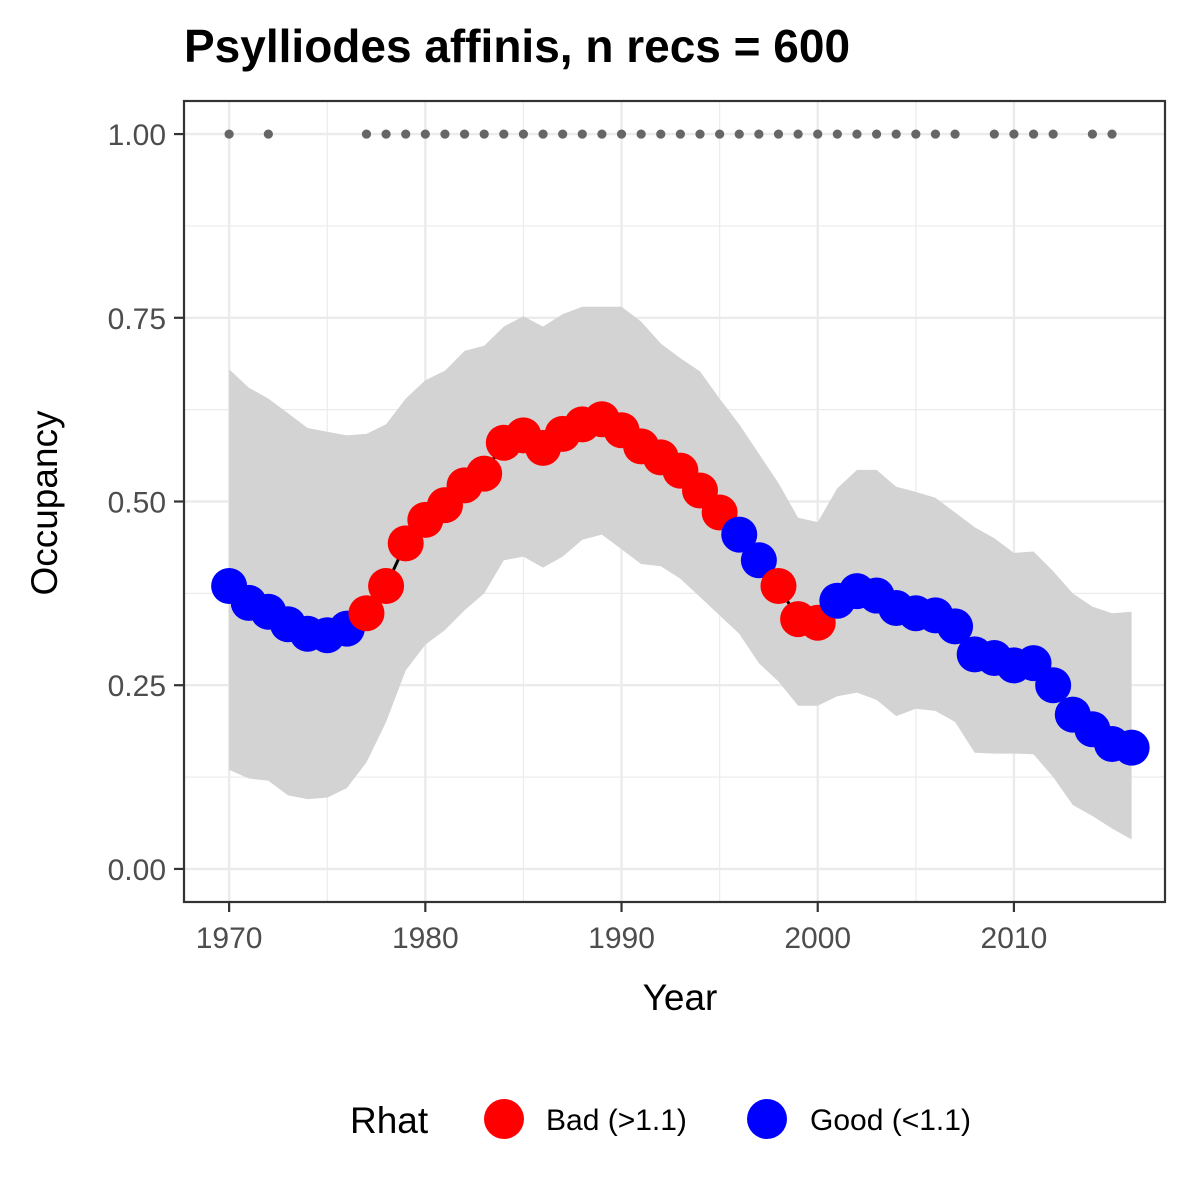 Image resolution: width=1200 pixels, height=1200 pixels. I want to click on legend-label-bad: Bad (>1.1), so click(616, 1120).